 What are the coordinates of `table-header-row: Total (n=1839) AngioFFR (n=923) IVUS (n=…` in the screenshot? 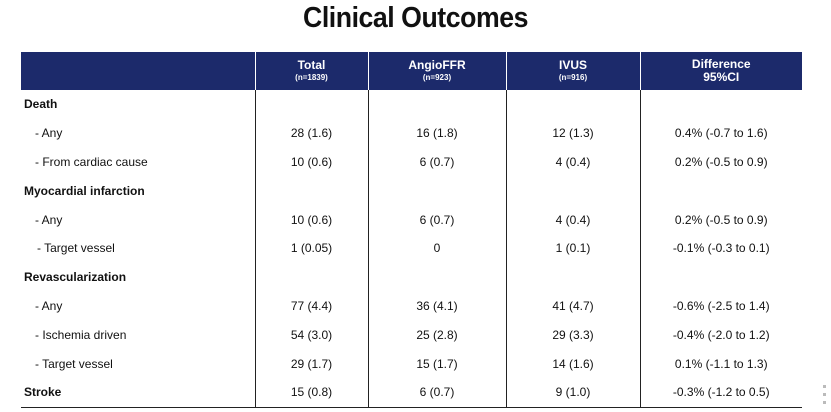 It's located at (411, 71).